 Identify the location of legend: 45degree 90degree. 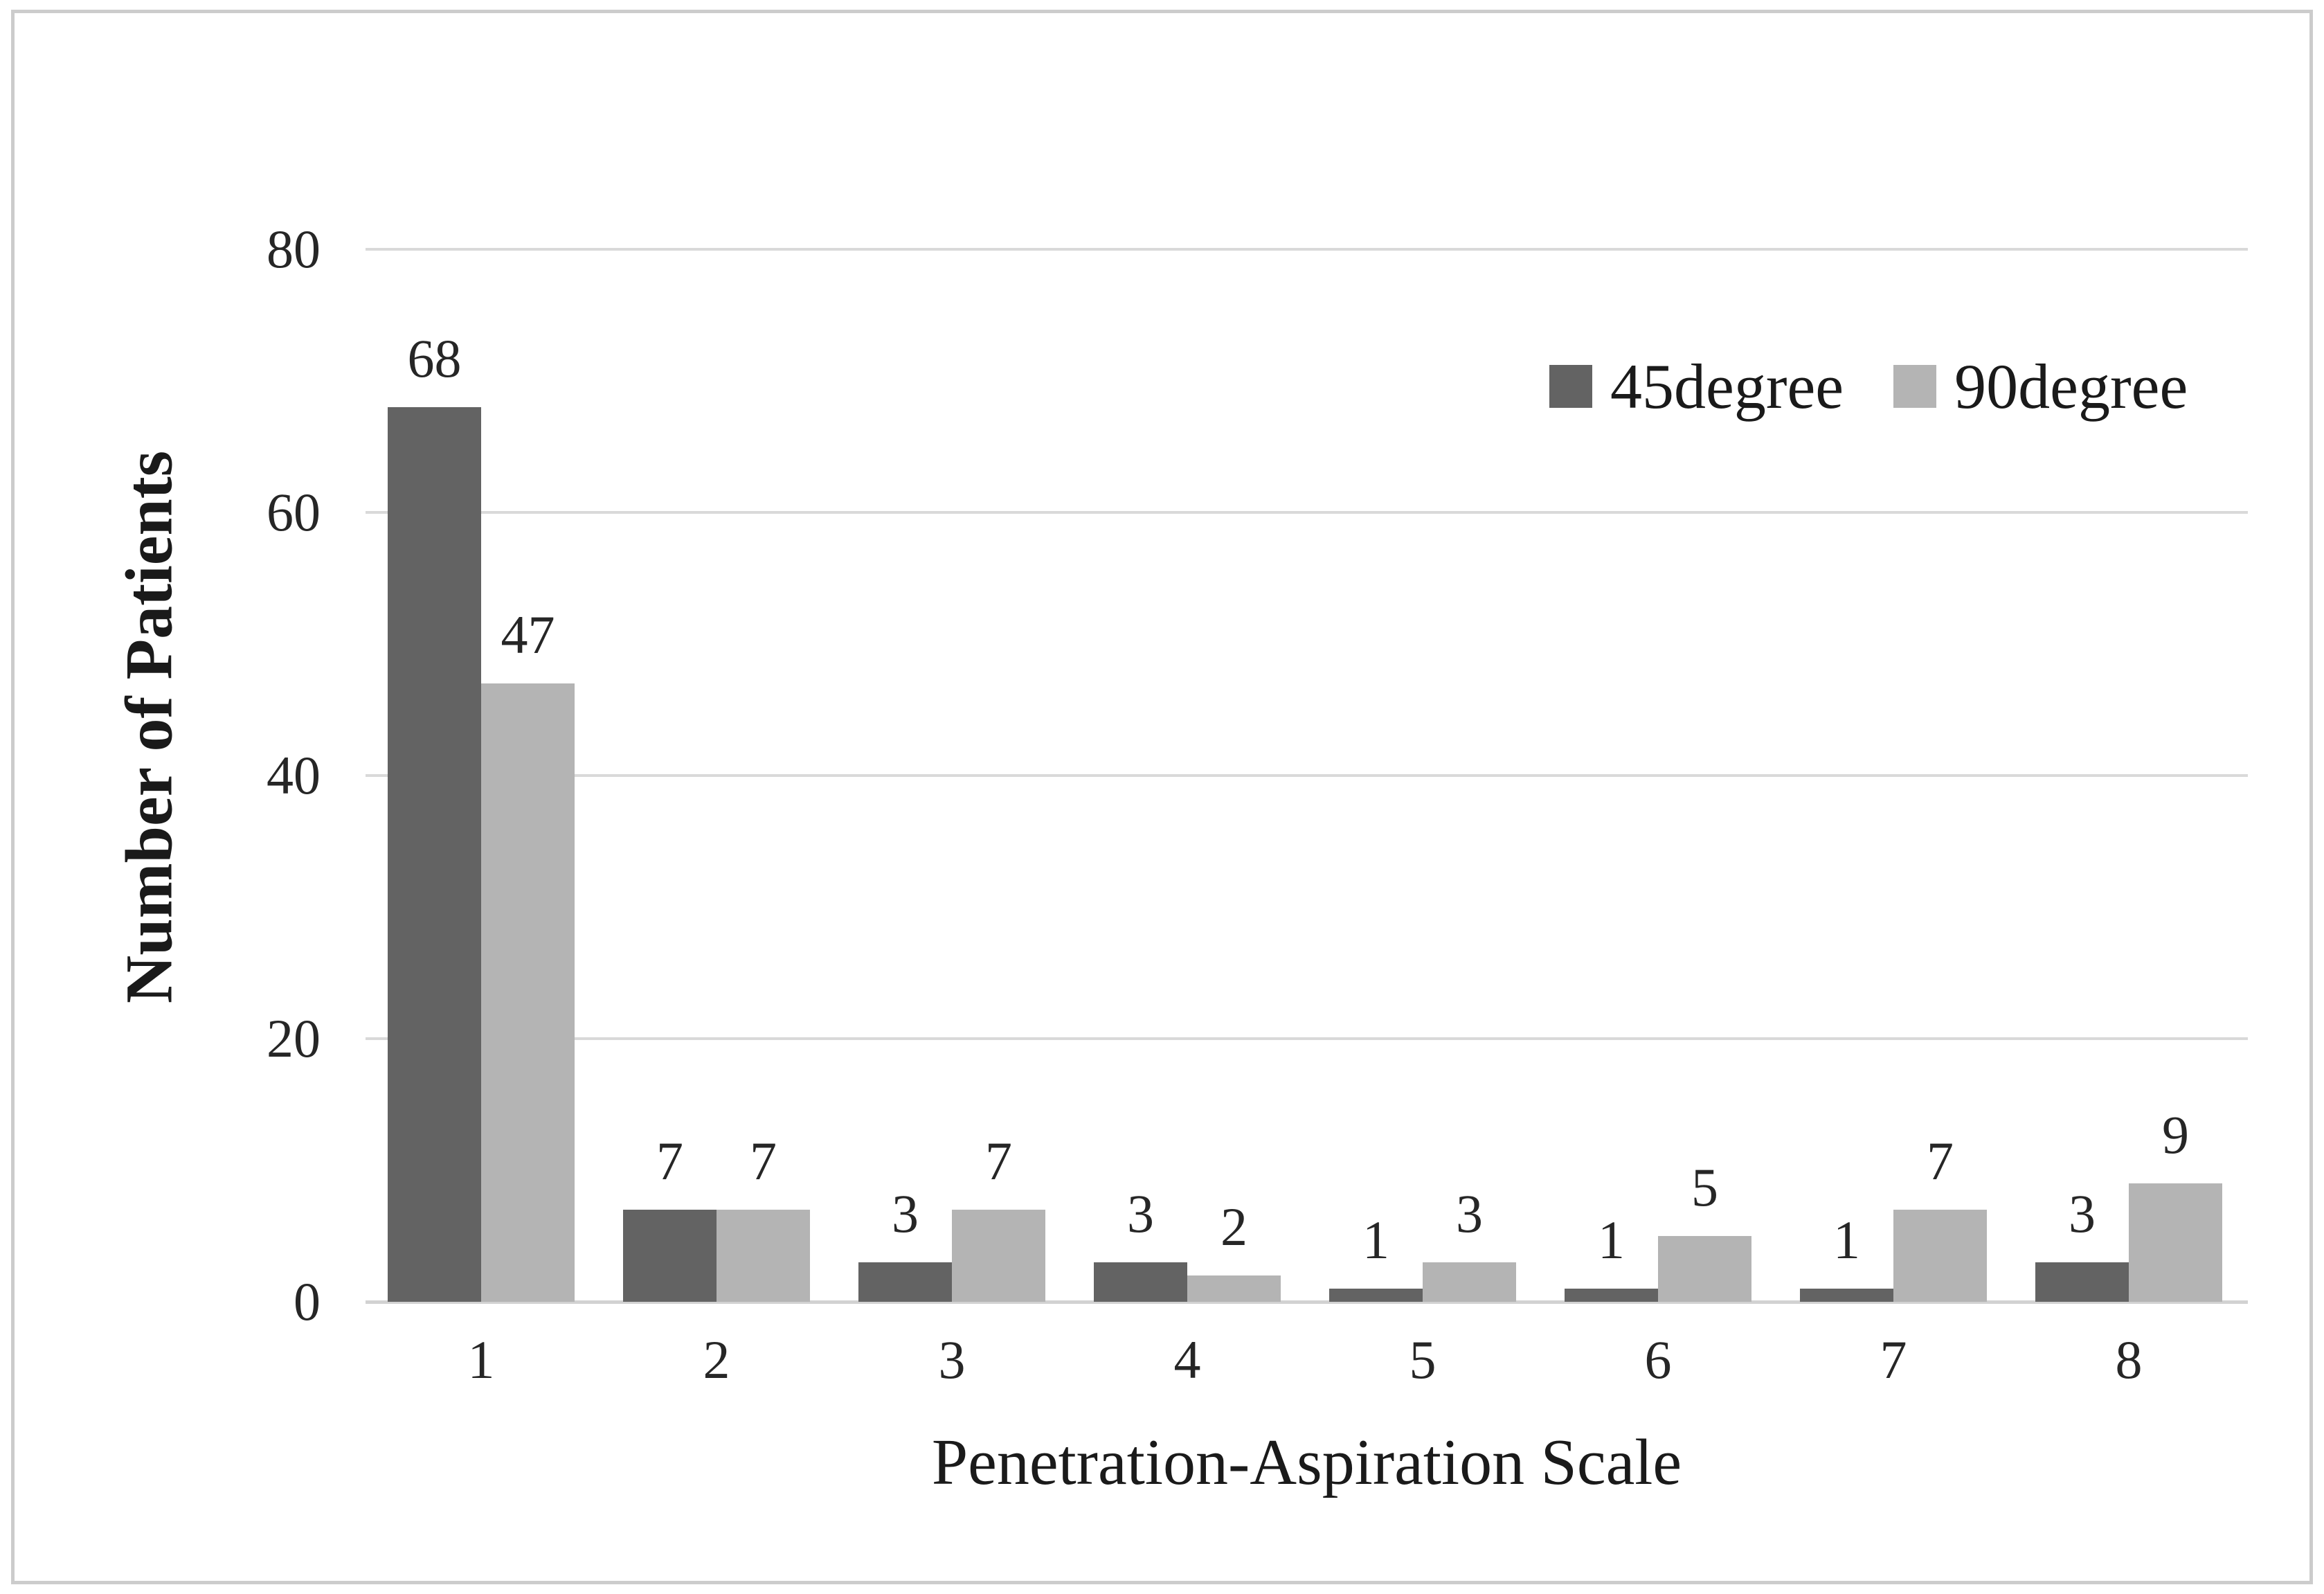
(1868, 386).